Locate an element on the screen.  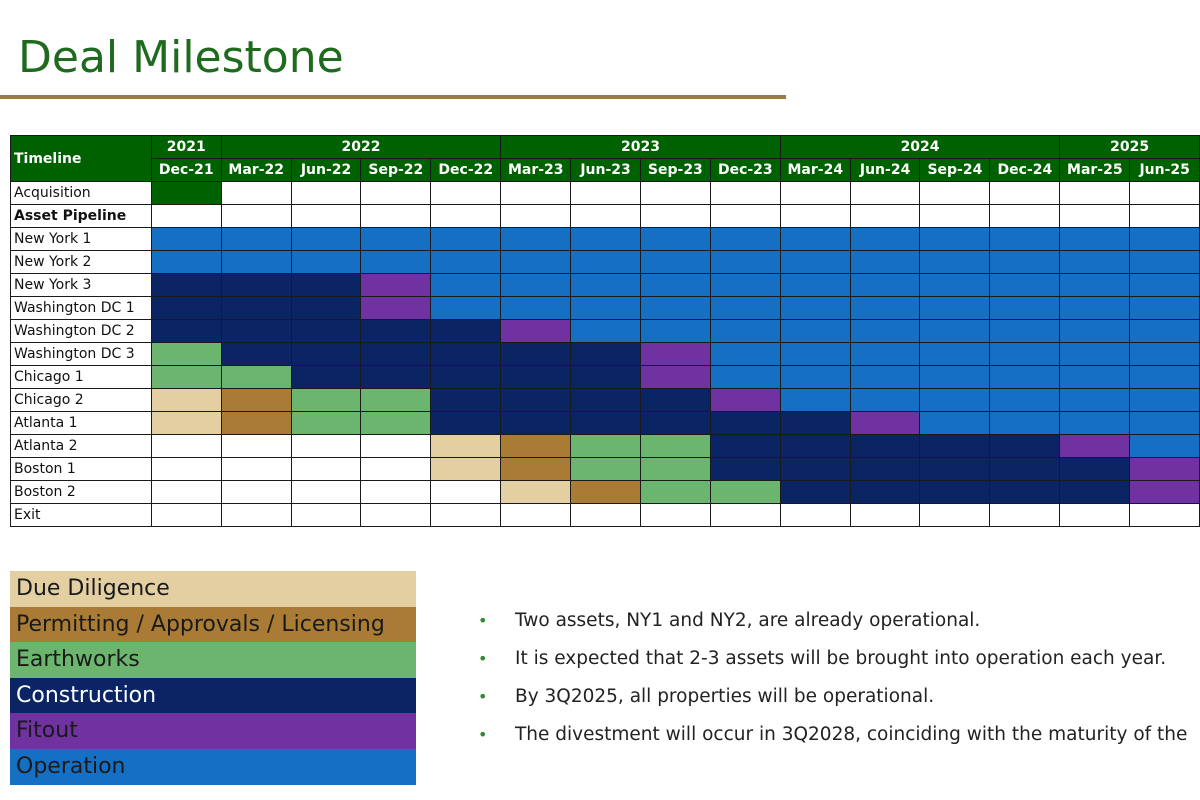
gantt-row: Exit is located at coordinates (605, 515).